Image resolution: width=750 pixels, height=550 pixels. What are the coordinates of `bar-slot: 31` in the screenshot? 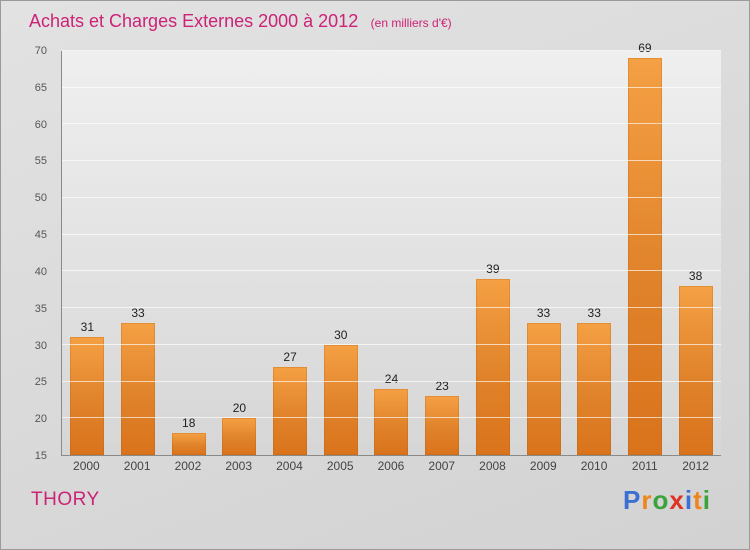 It's located at (87, 253).